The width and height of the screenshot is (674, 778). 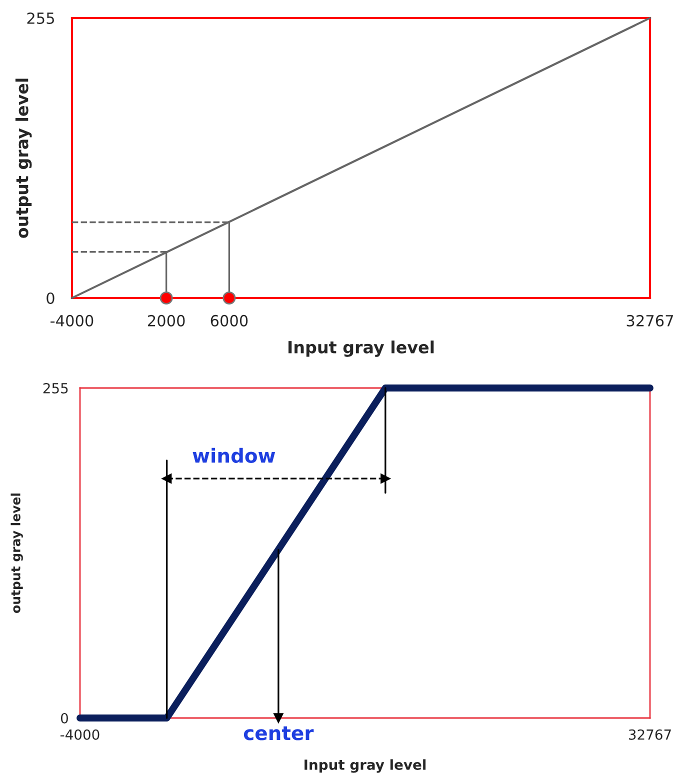 What do you see at coordinates (229, 320) in the screenshot?
I see `x-tick-label: 6000` at bounding box center [229, 320].